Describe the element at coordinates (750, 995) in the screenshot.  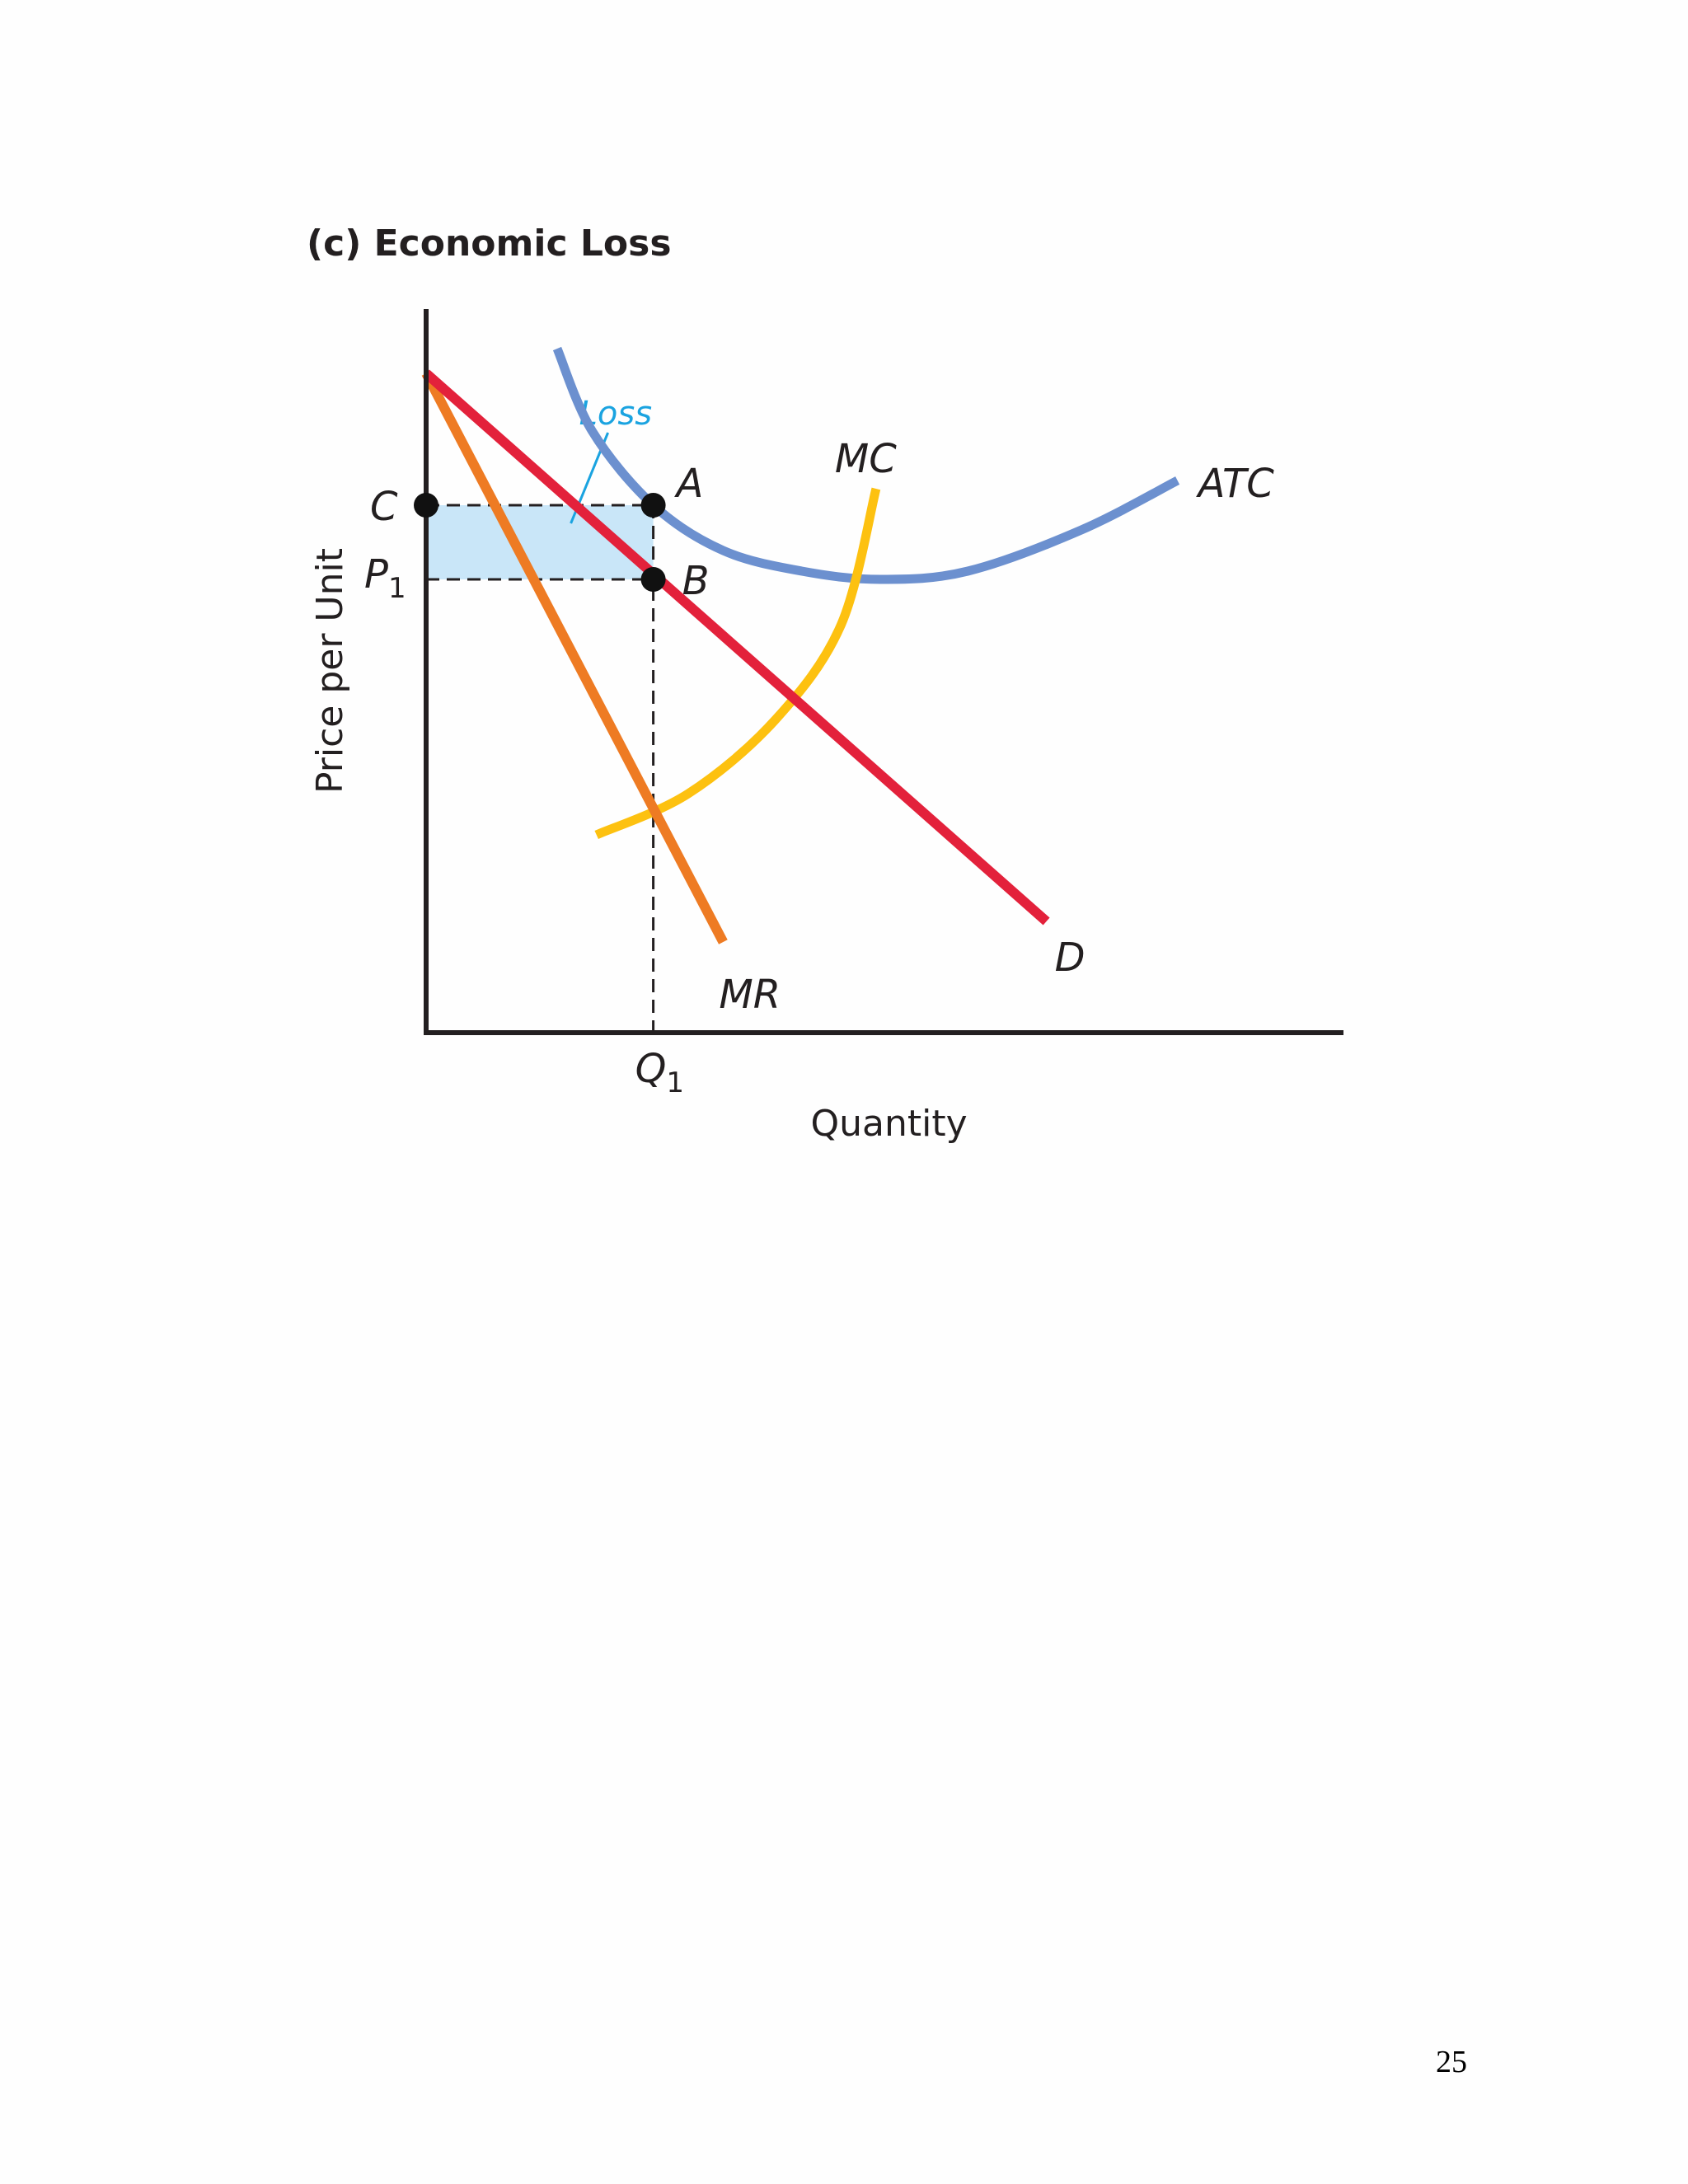
I see `mr-series-label: MR` at that location.